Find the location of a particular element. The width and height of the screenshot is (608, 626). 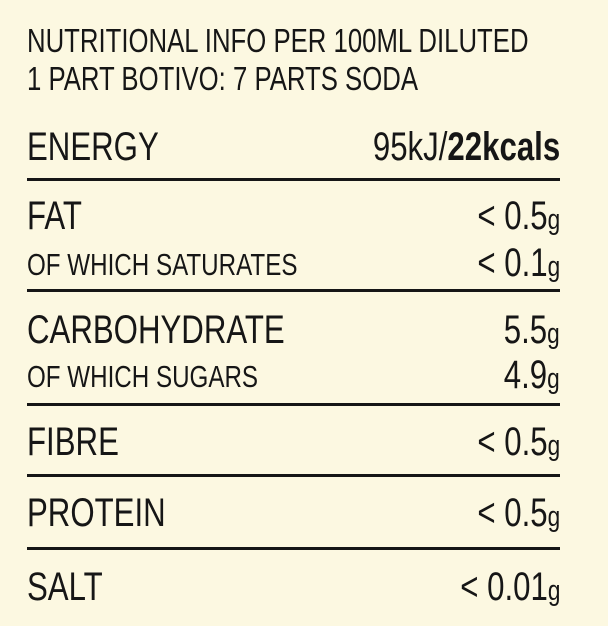

nutrient-value: 95kJ/22kcals is located at coordinates (466, 147).